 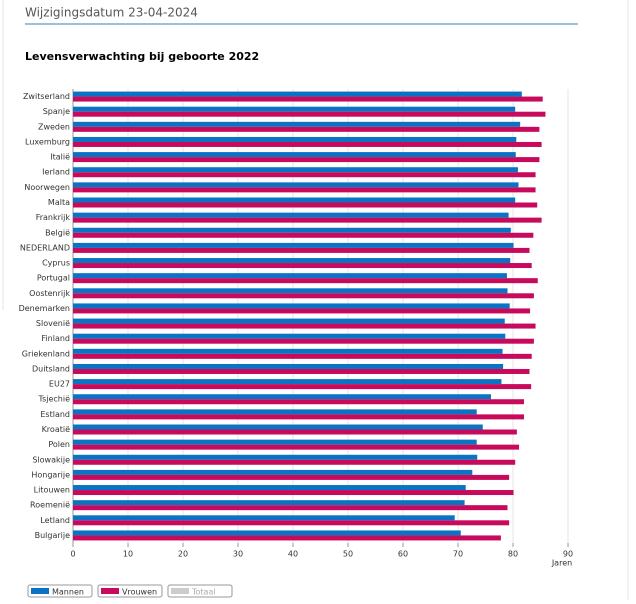 I want to click on legend-label: Mannen, so click(x=68, y=592).